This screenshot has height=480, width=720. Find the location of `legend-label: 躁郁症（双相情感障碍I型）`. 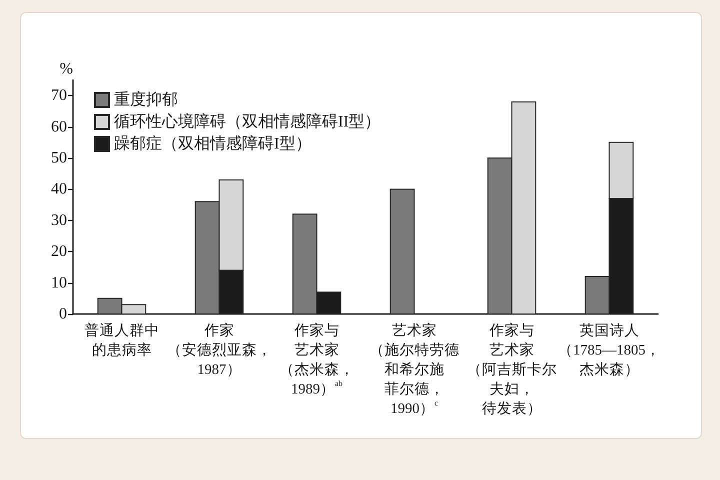

legend-label: 躁郁症（双相情感障碍I型） is located at coordinates (213, 143).